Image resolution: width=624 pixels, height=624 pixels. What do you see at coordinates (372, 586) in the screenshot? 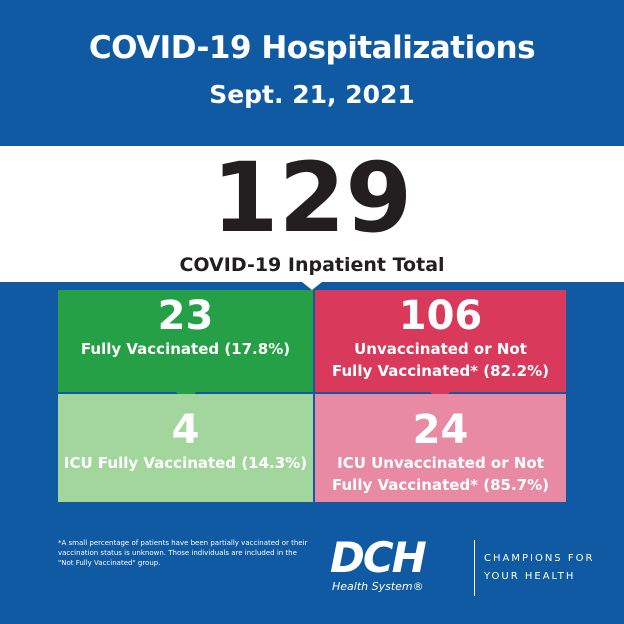
I see `health-system-text: Health System` at bounding box center [372, 586].